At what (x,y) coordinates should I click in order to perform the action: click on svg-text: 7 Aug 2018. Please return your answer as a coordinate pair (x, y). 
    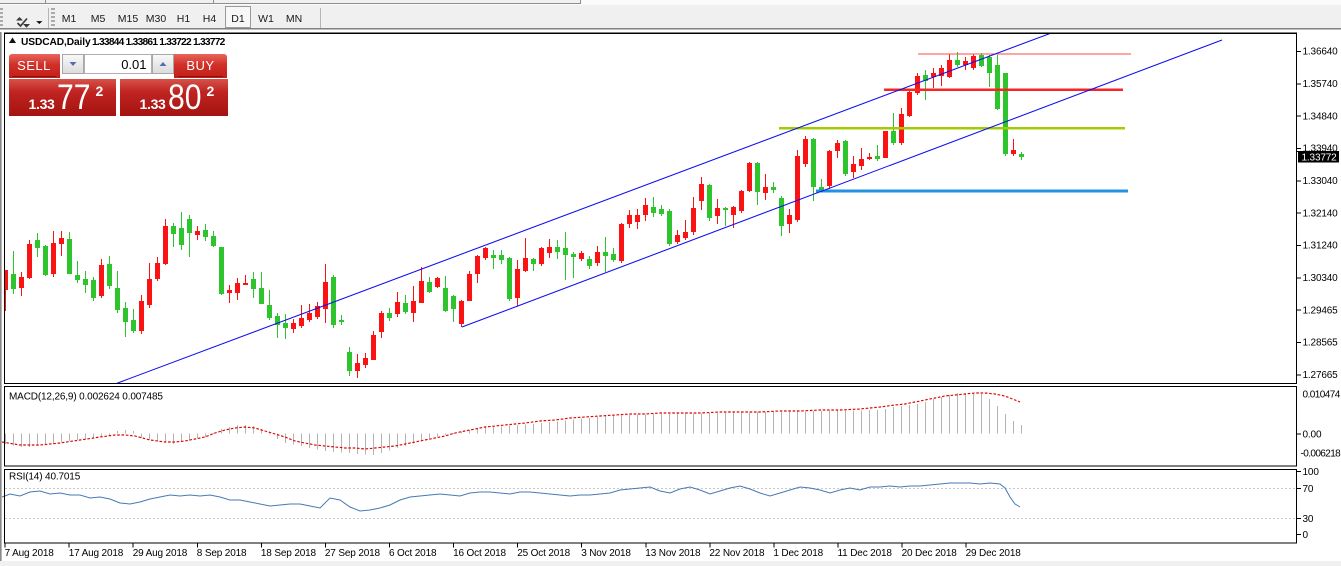
    Looking at the image, I should click on (30, 553).